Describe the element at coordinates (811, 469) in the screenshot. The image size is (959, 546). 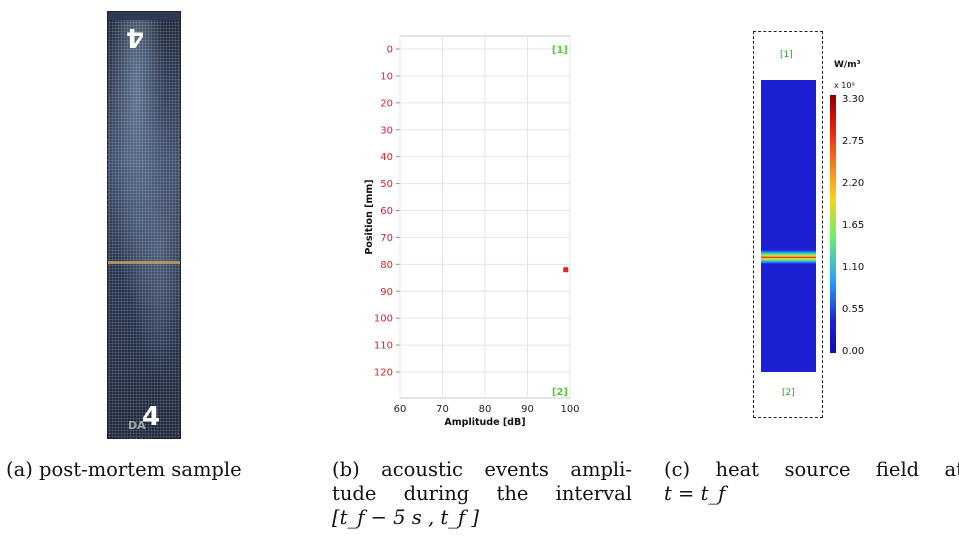
I see `caption-c-line-1: (c) heat source field at` at that location.